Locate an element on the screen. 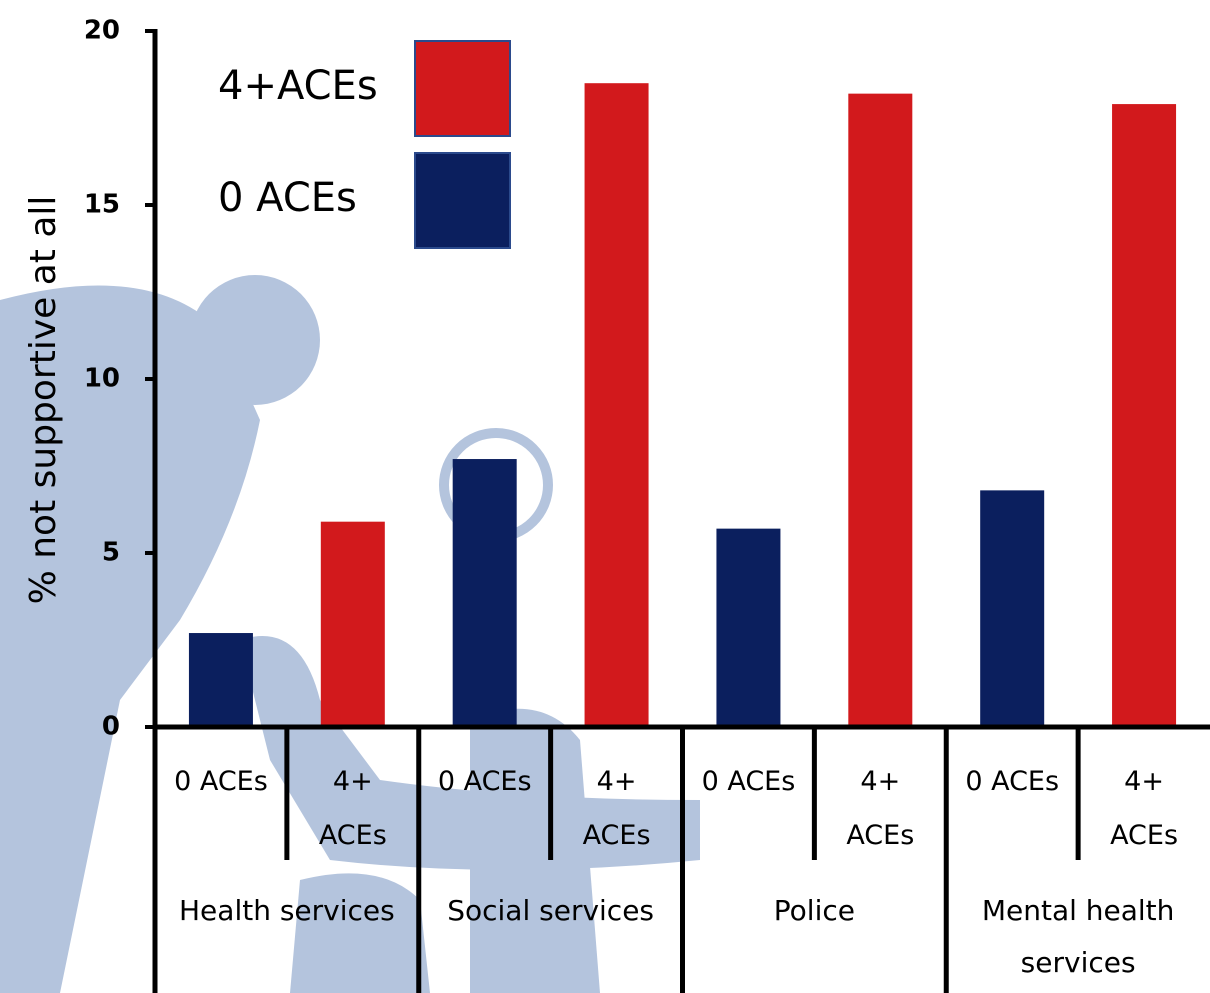  group-label: Police is located at coordinates (814, 910).